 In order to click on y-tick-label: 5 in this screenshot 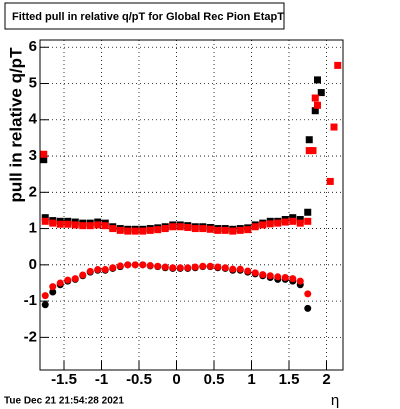, I will do `click(33, 82)`.